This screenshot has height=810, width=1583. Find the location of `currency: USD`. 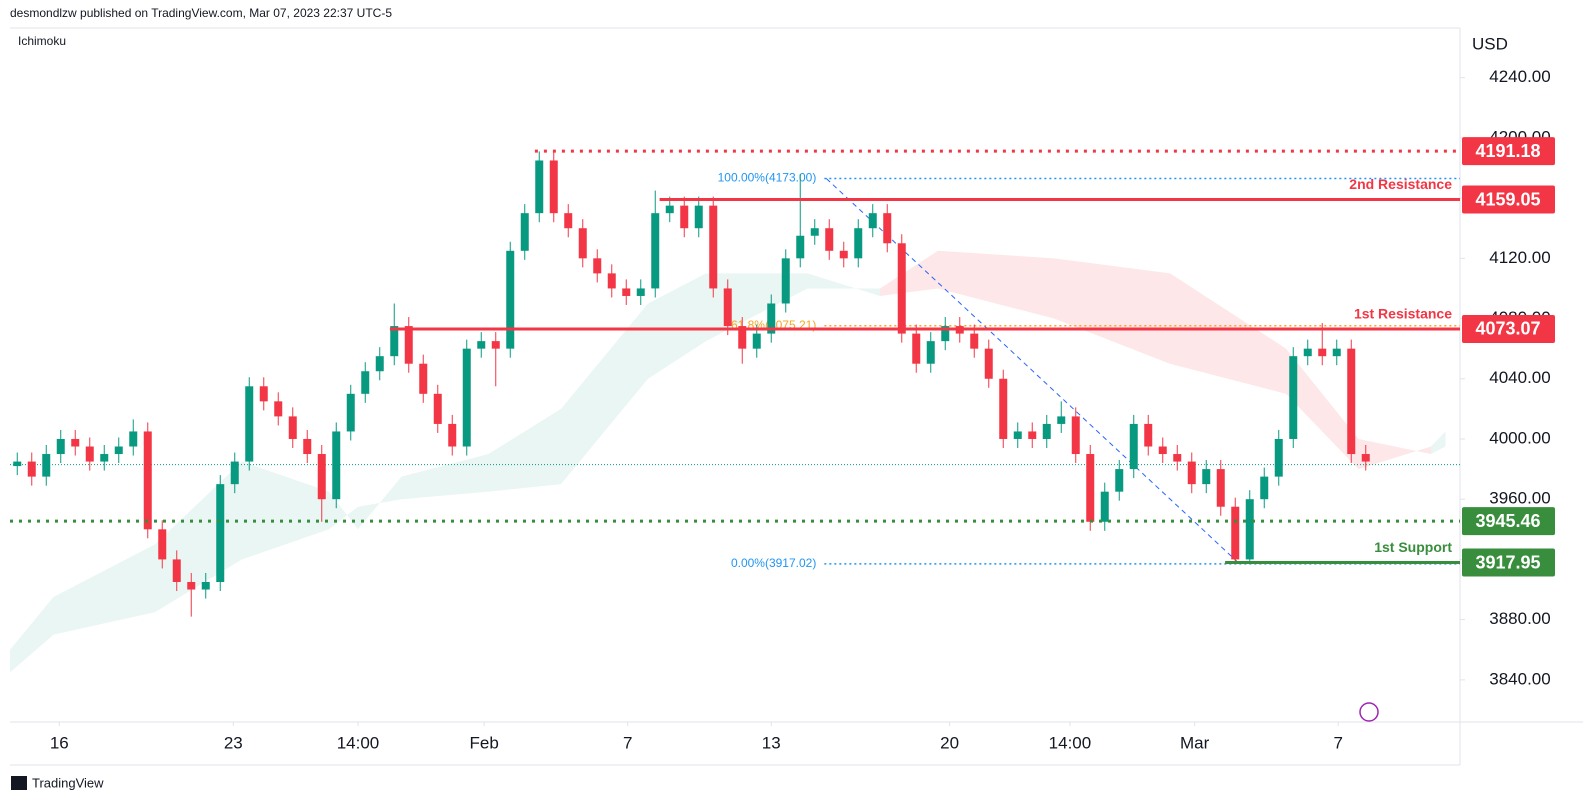

currency: USD is located at coordinates (1490, 43).